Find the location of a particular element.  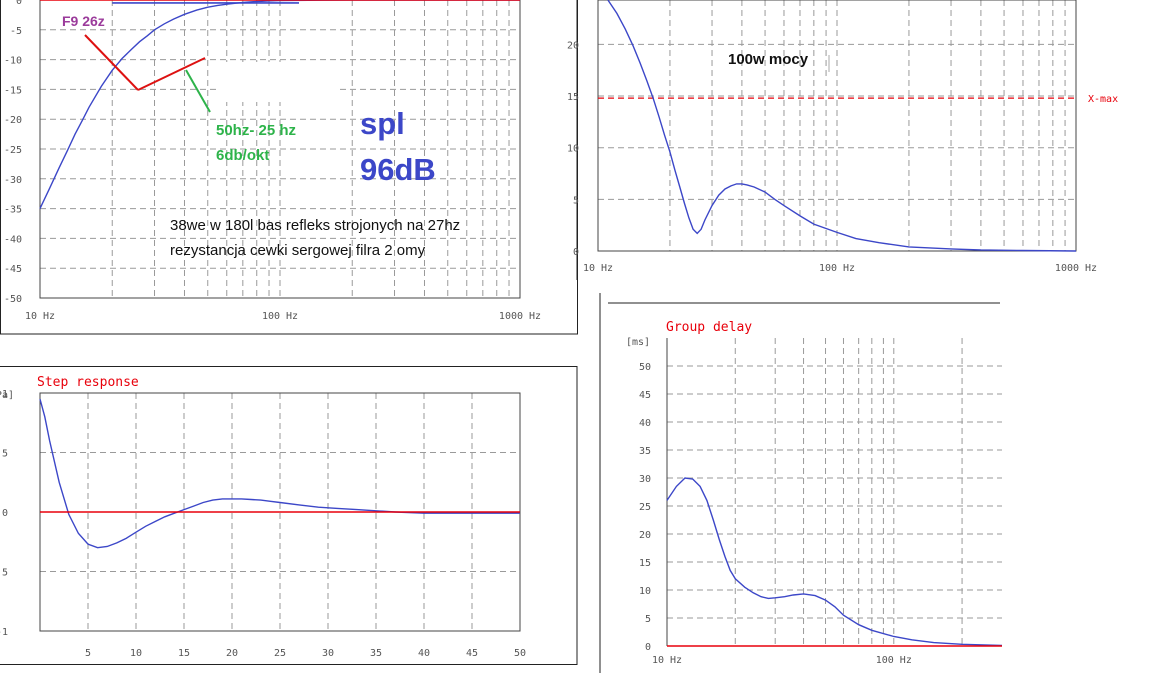

x-tick-label: 20 is located at coordinates (232, 653).